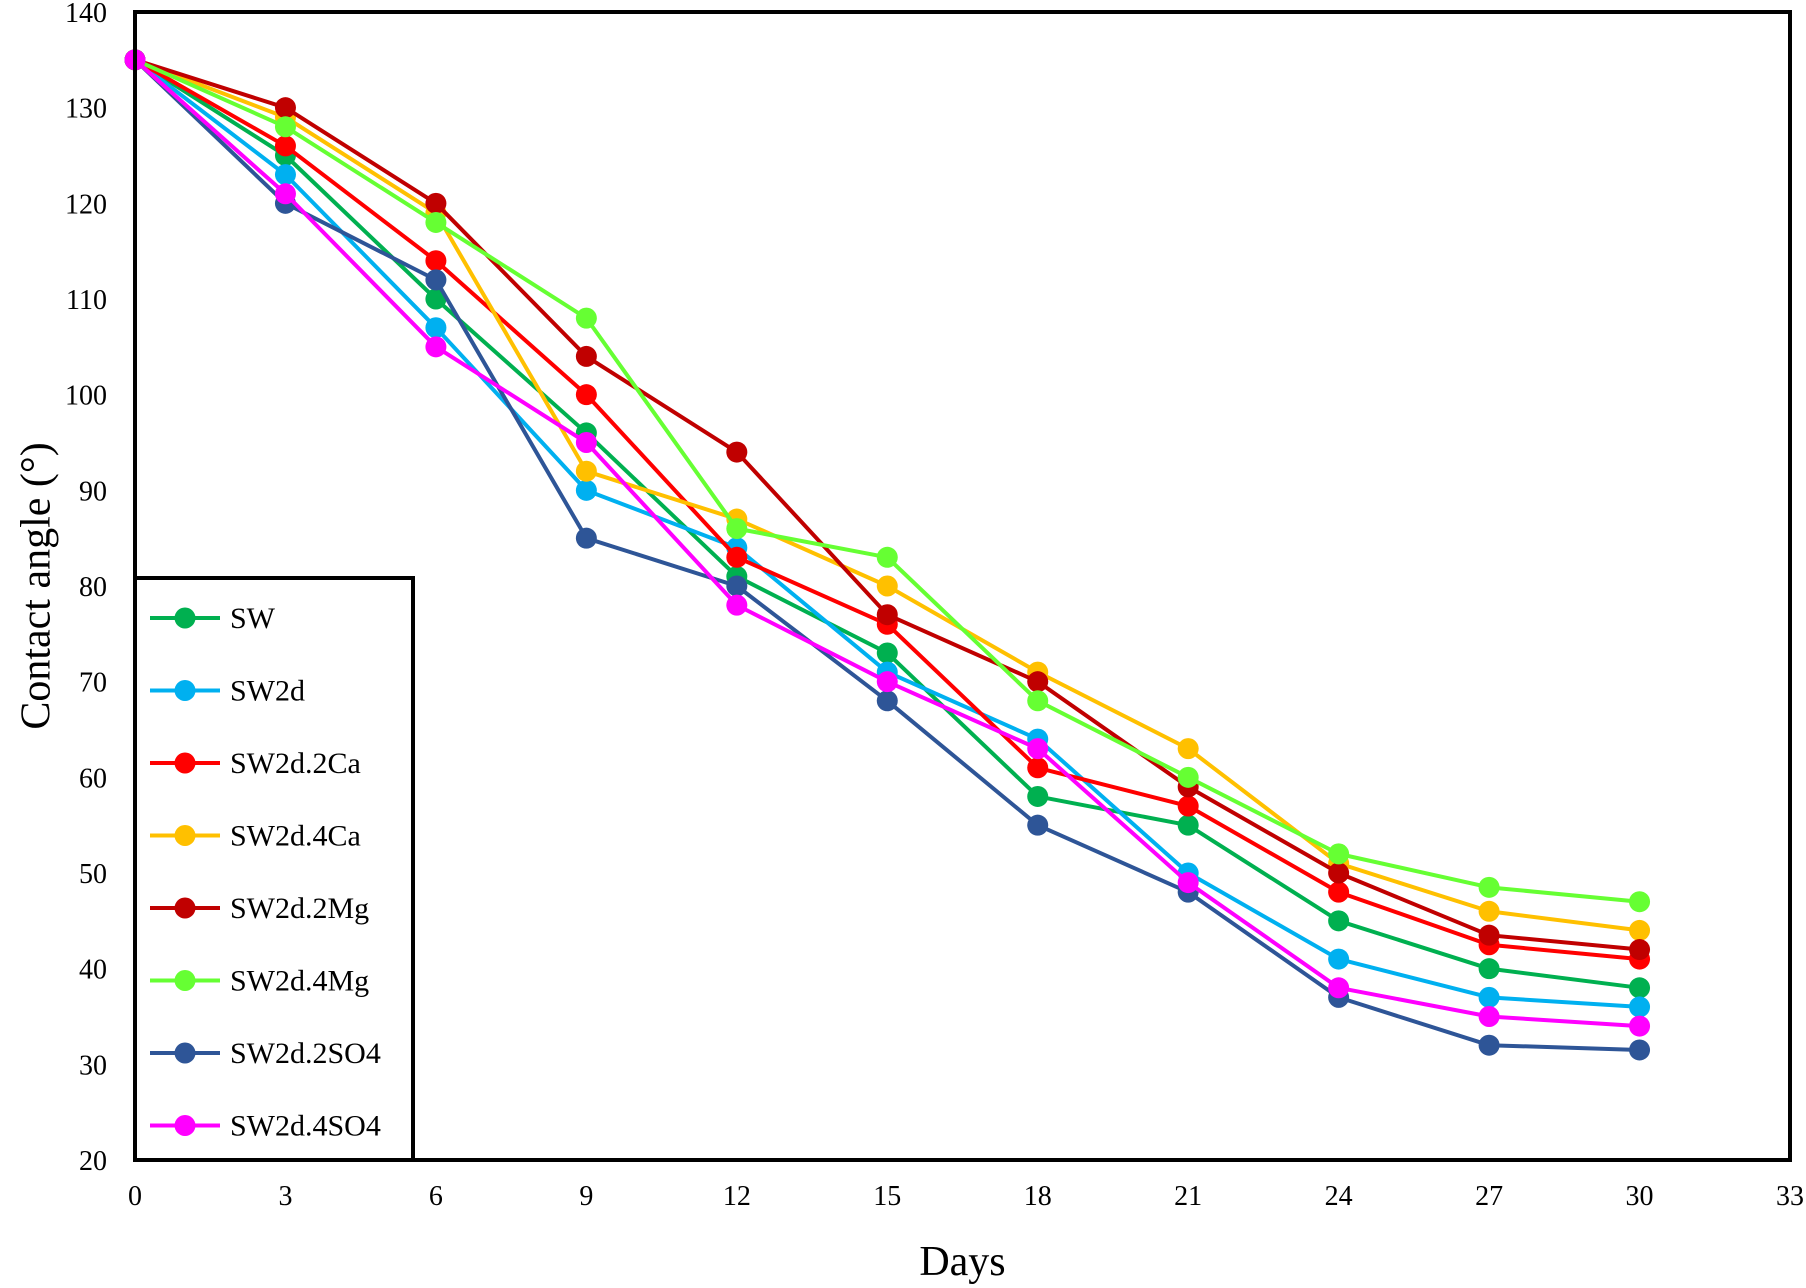 Image resolution: width=1806 pixels, height=1288 pixels. Describe the element at coordinates (135, 1196) in the screenshot. I see `x-tick-label: 0` at that location.